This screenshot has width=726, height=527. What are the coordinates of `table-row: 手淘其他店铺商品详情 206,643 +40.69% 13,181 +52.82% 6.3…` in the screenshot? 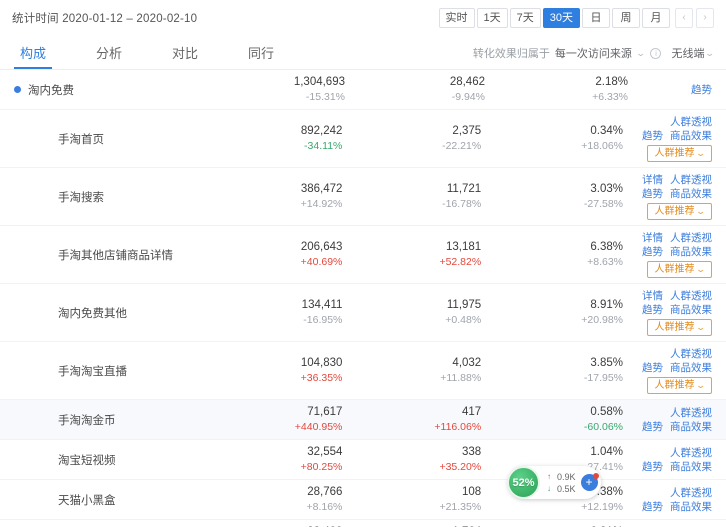 It's located at (363, 255).